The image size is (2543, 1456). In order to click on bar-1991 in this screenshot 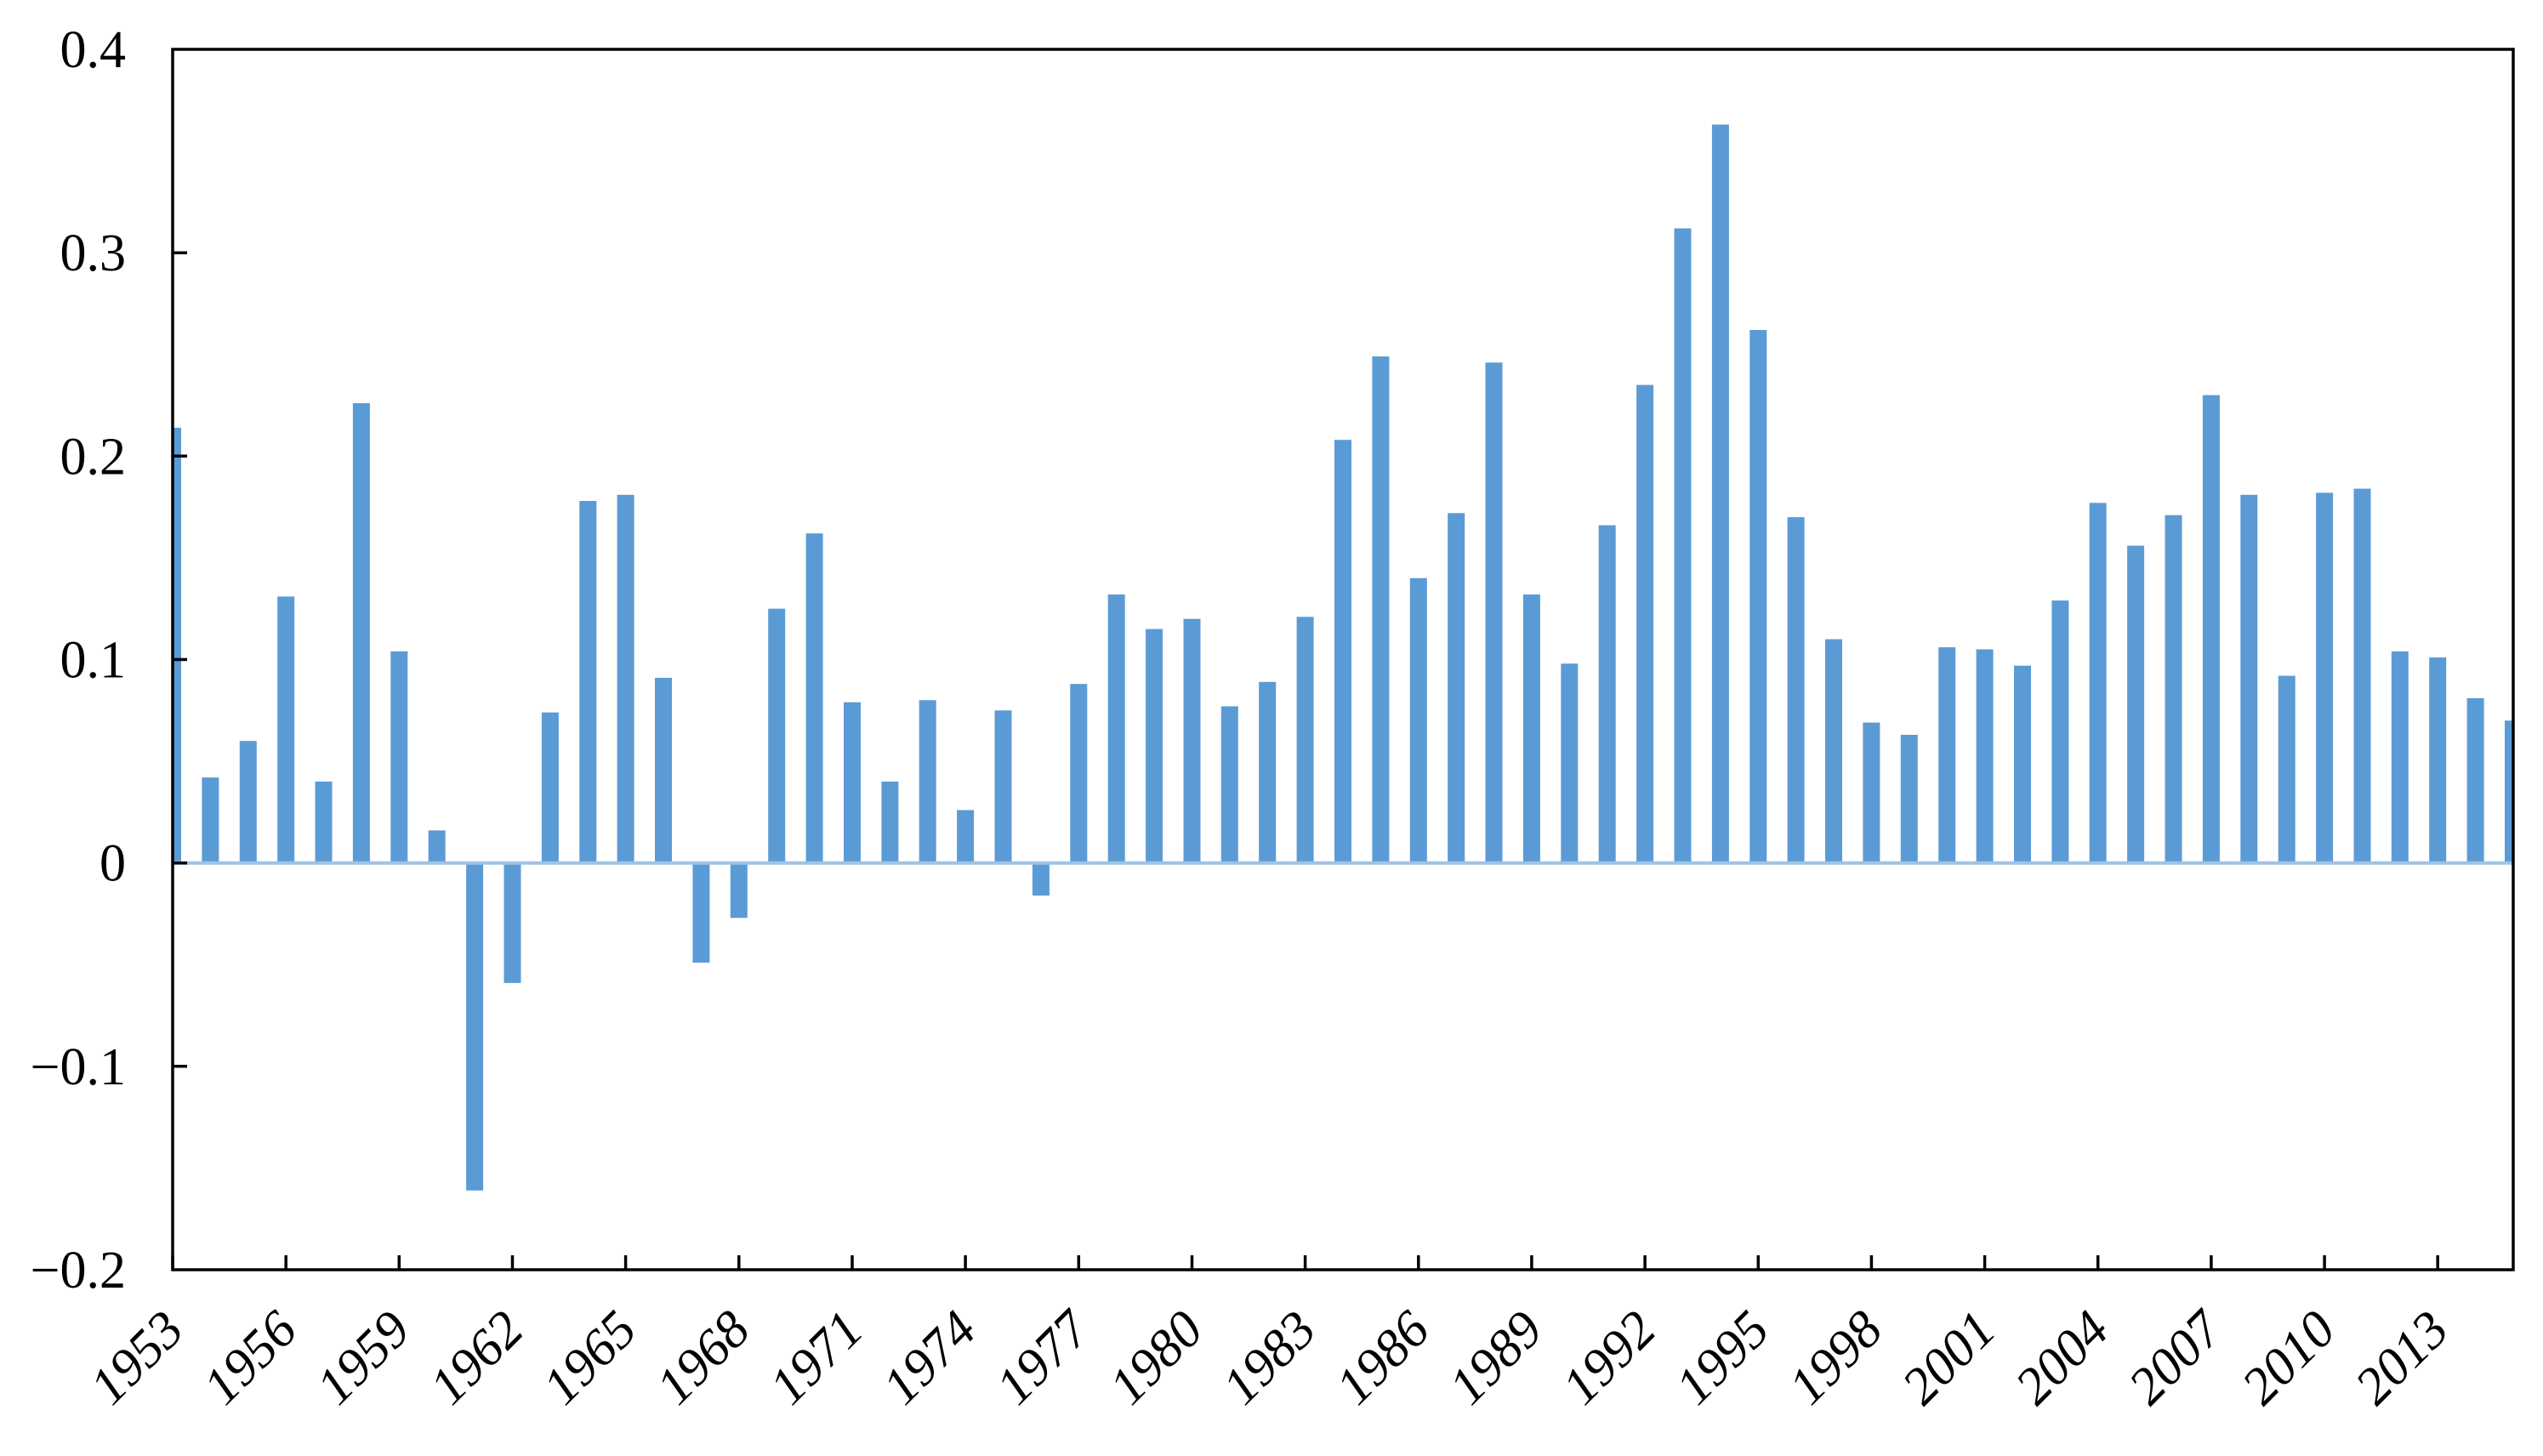, I will do `click(1607, 694)`.